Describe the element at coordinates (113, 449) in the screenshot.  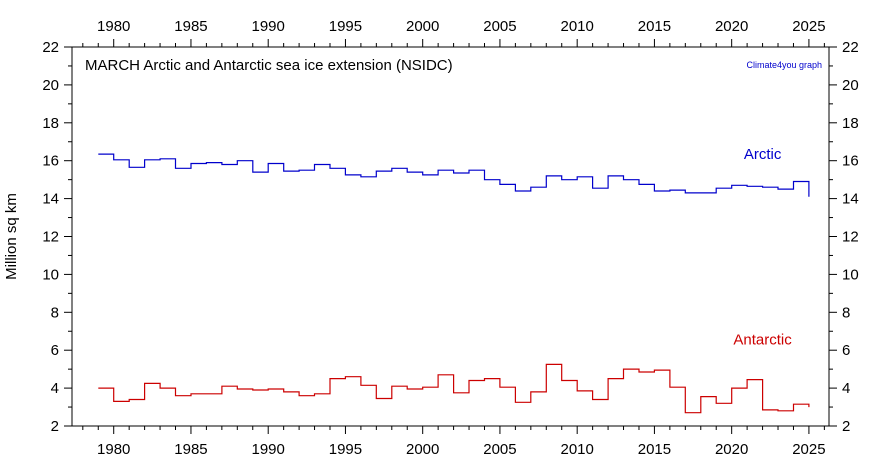
I see `x-tick-label-bottom: 1980` at that location.